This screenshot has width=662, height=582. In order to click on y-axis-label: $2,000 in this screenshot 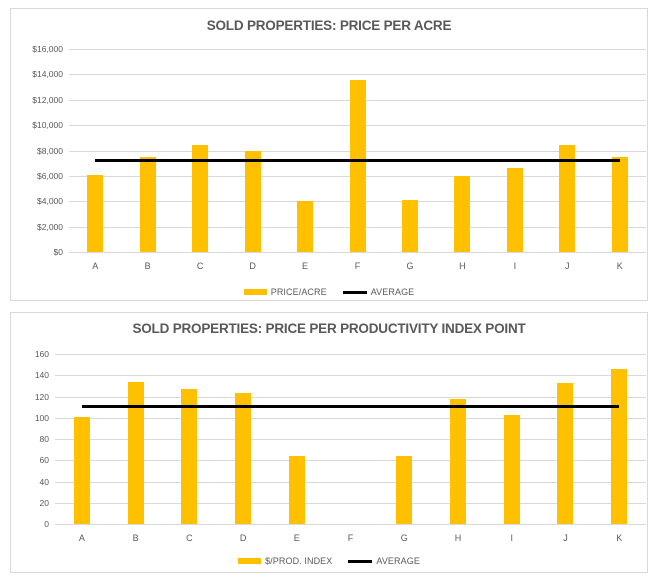, I will do `click(50, 227)`.